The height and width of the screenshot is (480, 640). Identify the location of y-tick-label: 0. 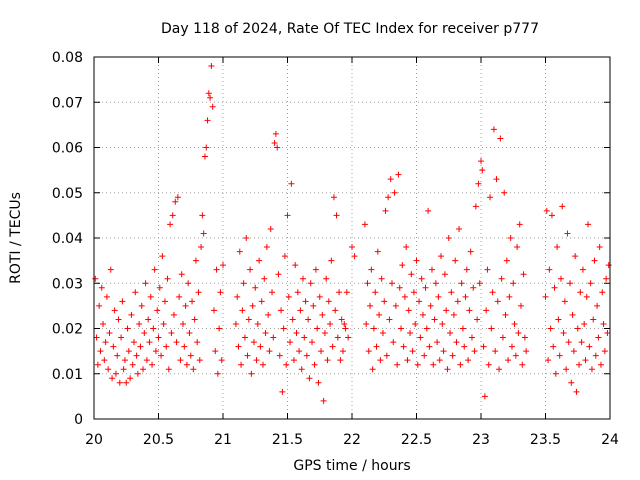
(78, 420).